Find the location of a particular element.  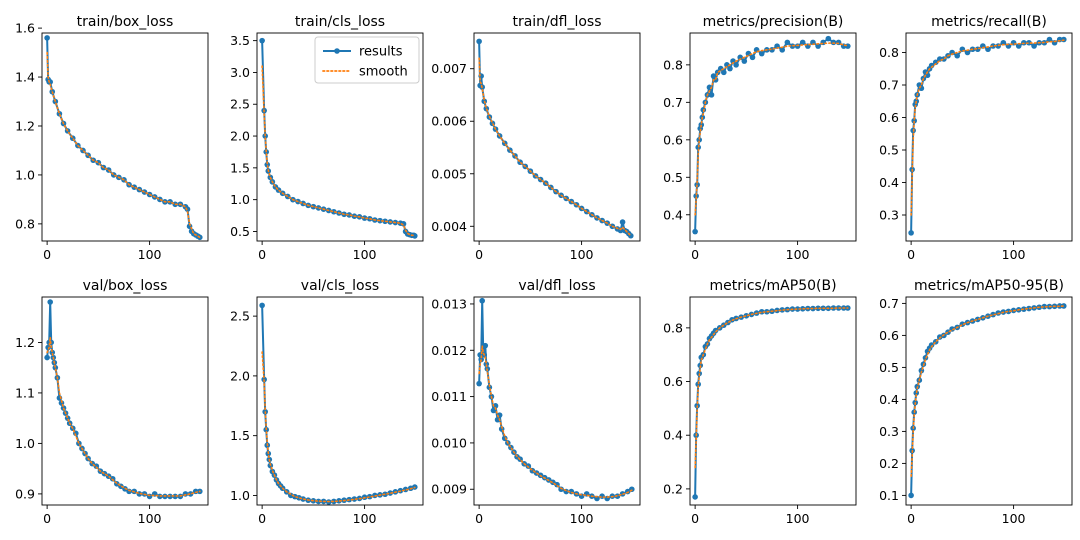

panel-metrics-precision-b: metrics/precision(B) 0 100 0.4 0.5 0.6 0.7 0.8 is located at coordinates (760, 138).